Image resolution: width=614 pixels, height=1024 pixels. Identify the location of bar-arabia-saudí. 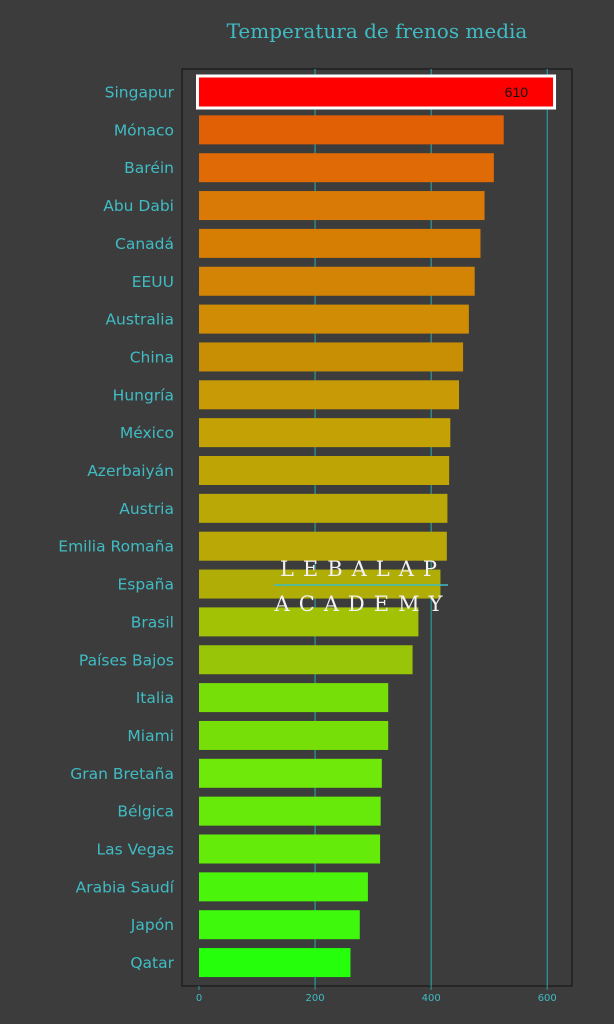
(283, 887).